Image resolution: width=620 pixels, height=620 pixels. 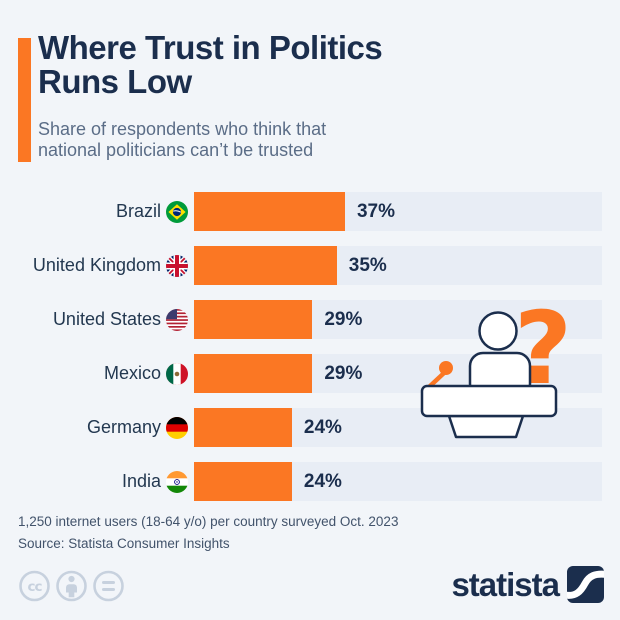 What do you see at coordinates (398, 265) in the screenshot?
I see `bar-track: 35%` at bounding box center [398, 265].